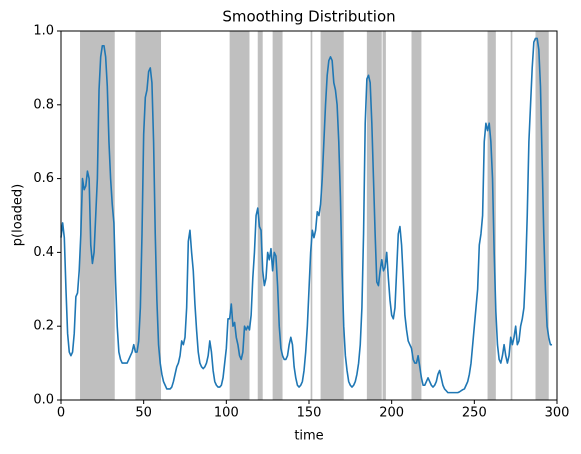 The height and width of the screenshot is (454, 581). Describe the element at coordinates (43, 400) in the screenshot. I see `y-tick-label: 0.0` at that location.